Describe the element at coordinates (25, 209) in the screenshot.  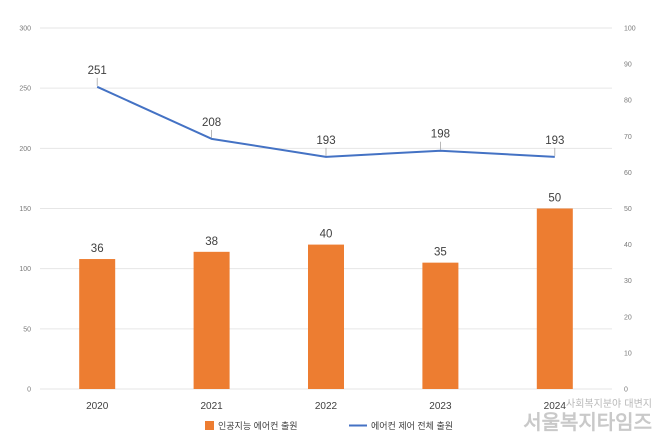
I see `left-axis-tick-label: 150` at that location.